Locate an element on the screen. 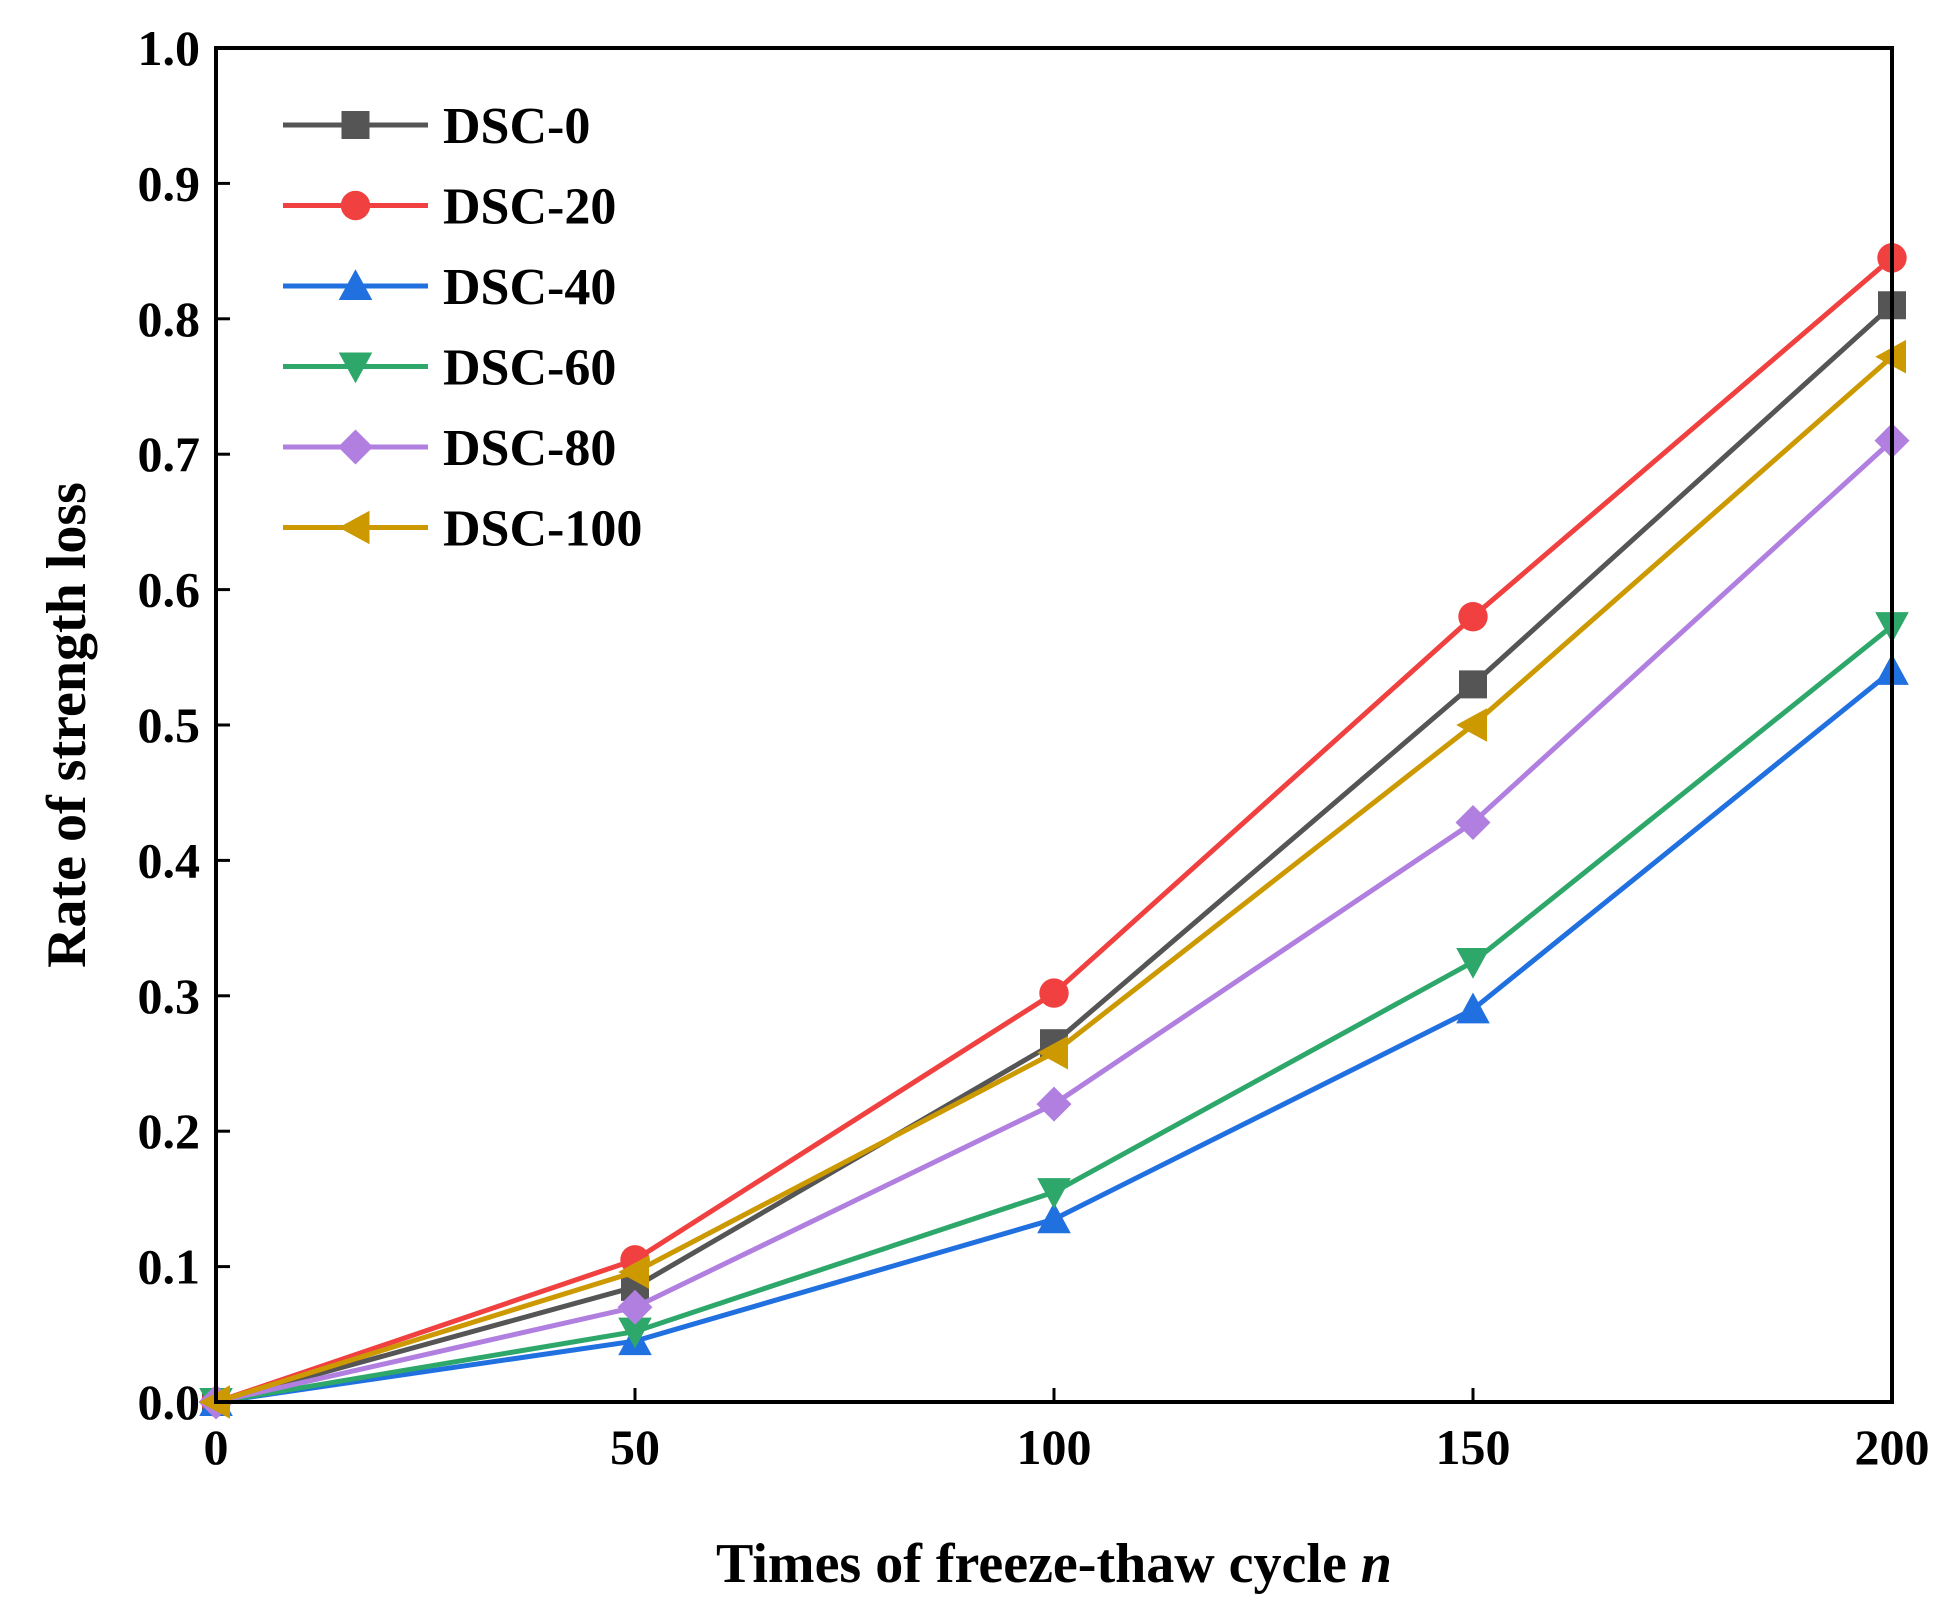 Image resolution: width=1942 pixels, height=1615 pixels. legend-label: DSC-80 is located at coordinates (529, 448).